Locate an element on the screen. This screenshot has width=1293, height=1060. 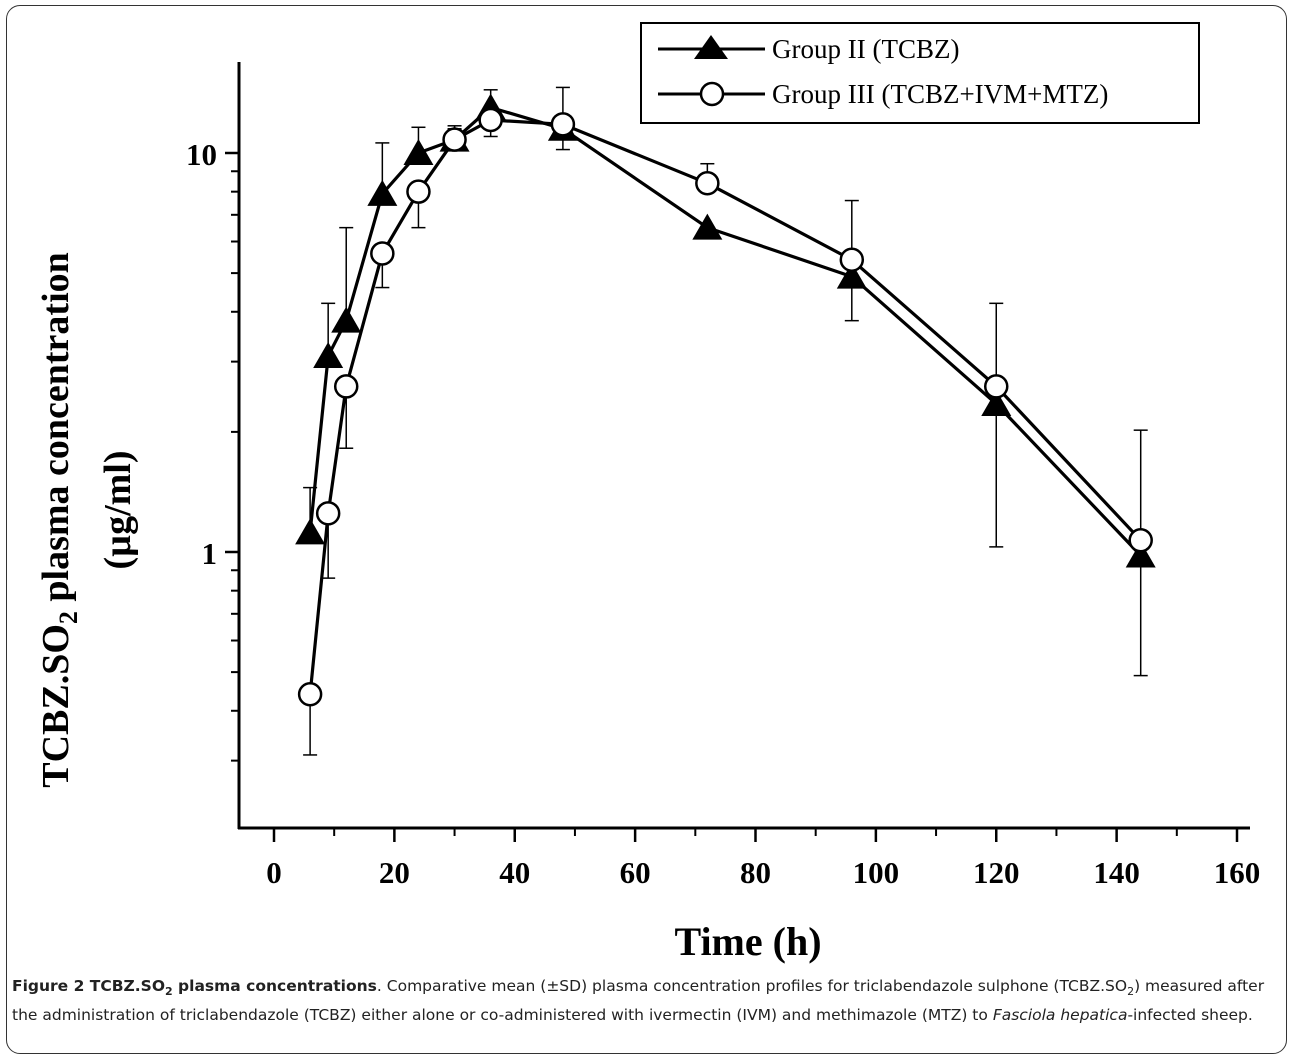
x-tick-label: 80 is located at coordinates (755, 872).